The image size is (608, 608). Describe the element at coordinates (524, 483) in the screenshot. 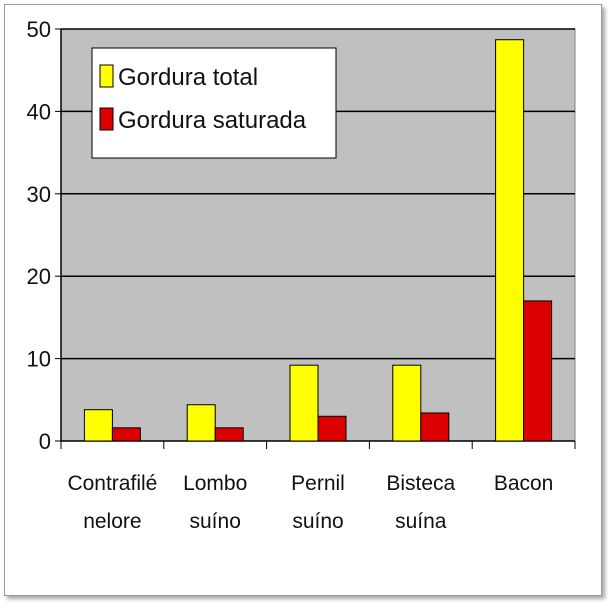

I see `x-tick-label: Bacon` at that location.